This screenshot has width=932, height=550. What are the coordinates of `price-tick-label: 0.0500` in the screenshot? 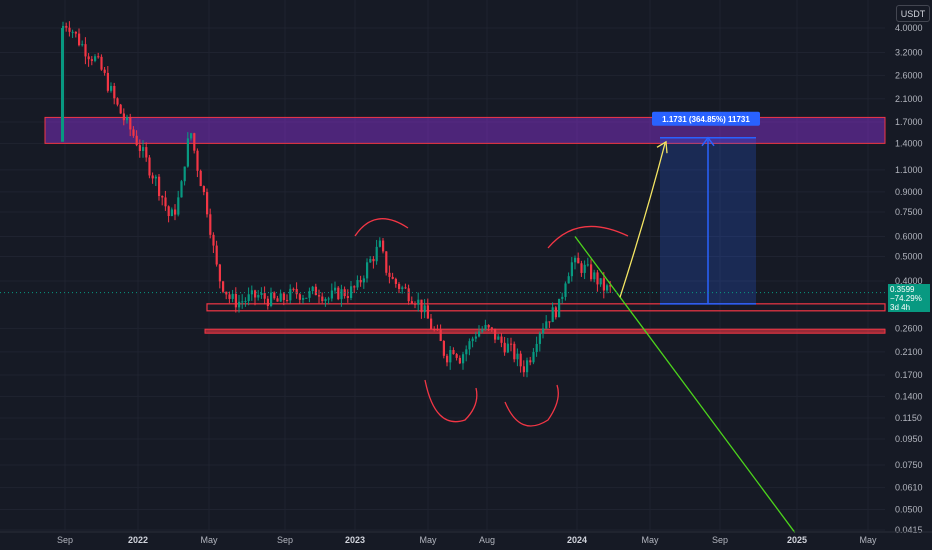 It's located at (909, 510).